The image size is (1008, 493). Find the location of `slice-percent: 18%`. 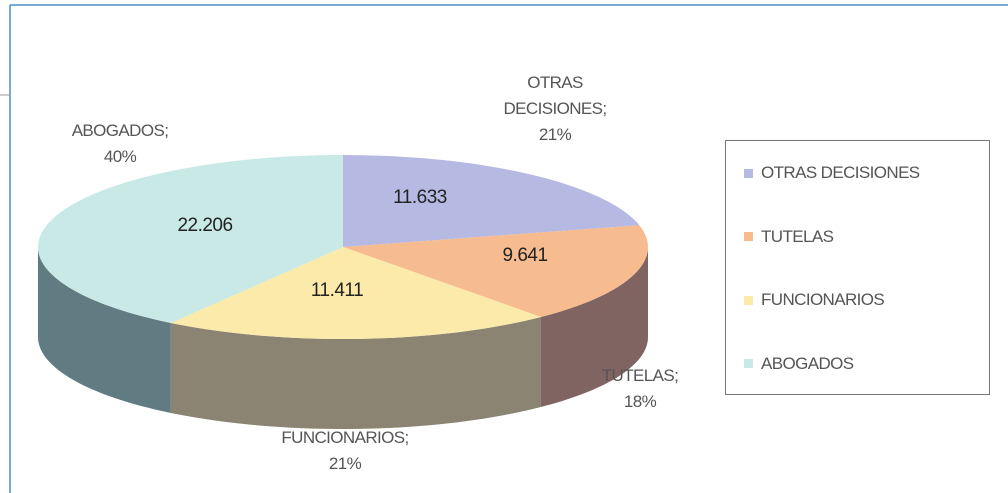

slice-percent: 18% is located at coordinates (640, 401).